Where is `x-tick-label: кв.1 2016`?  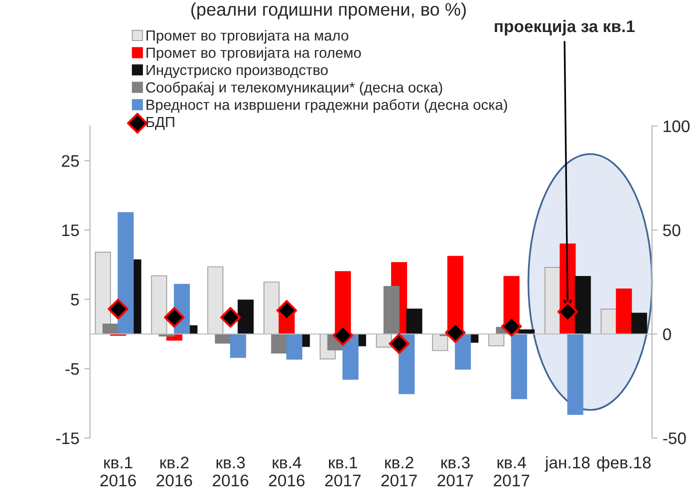
x-tick-label: кв.1 2016 is located at coordinates (118, 471).